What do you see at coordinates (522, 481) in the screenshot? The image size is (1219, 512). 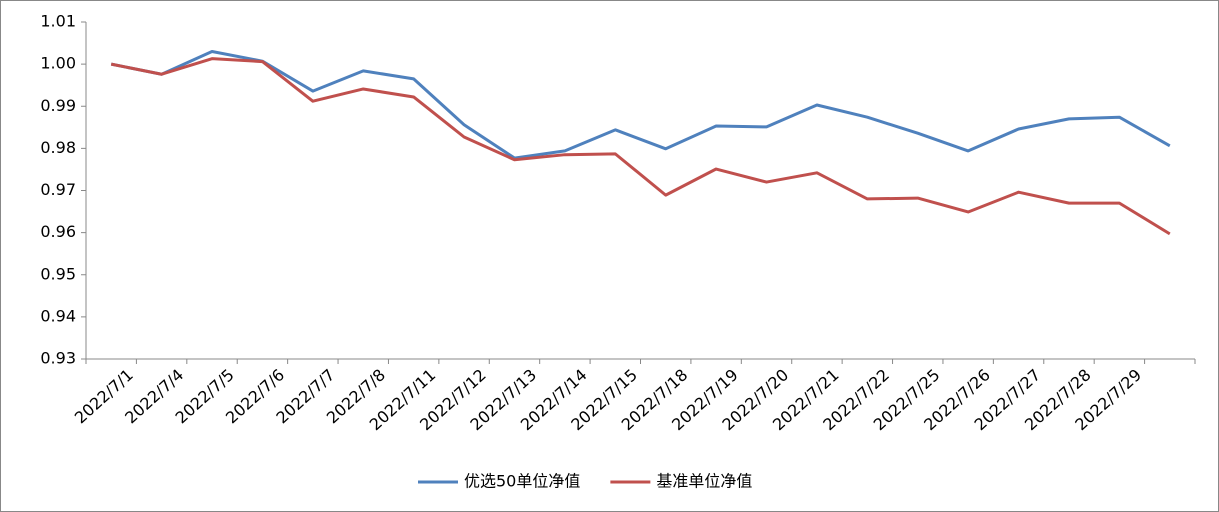 I see `legend-label: 优选50单位净值` at bounding box center [522, 481].